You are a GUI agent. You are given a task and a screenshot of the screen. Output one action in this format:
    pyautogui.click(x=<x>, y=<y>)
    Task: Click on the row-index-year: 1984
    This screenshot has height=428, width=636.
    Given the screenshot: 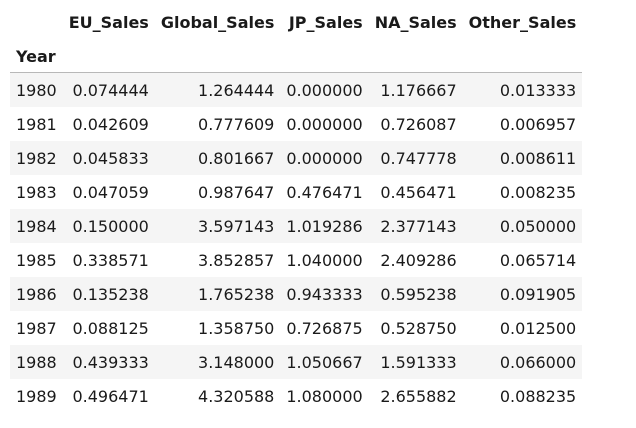 What is the action you would take?
    pyautogui.click(x=36, y=226)
    